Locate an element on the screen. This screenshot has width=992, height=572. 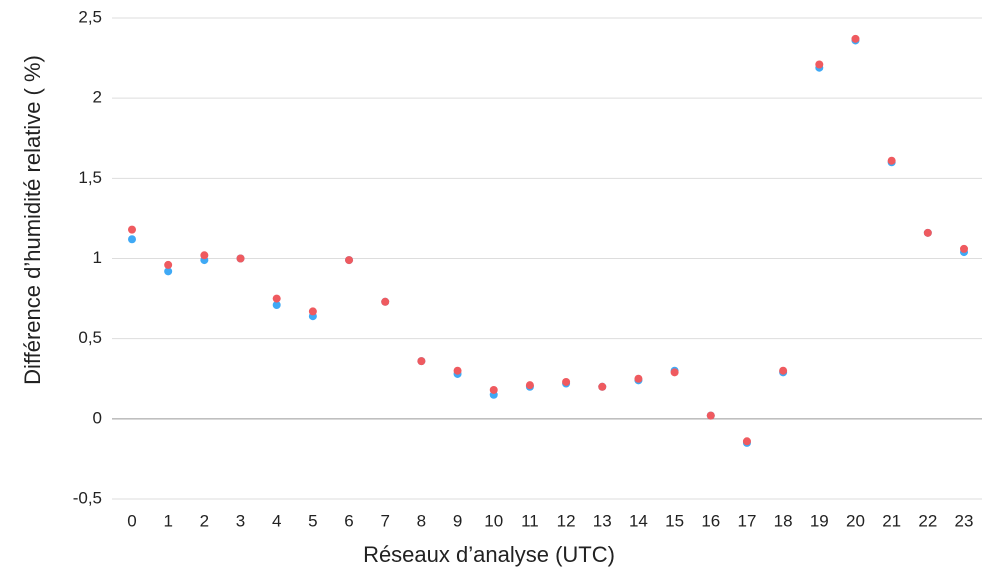
x-tick-label: 16 is located at coordinates (710, 520).